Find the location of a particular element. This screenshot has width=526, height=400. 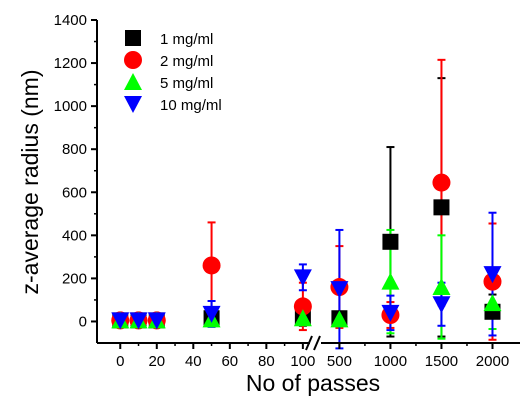

y-tick-label: 1400 is located at coordinates (70, 20).